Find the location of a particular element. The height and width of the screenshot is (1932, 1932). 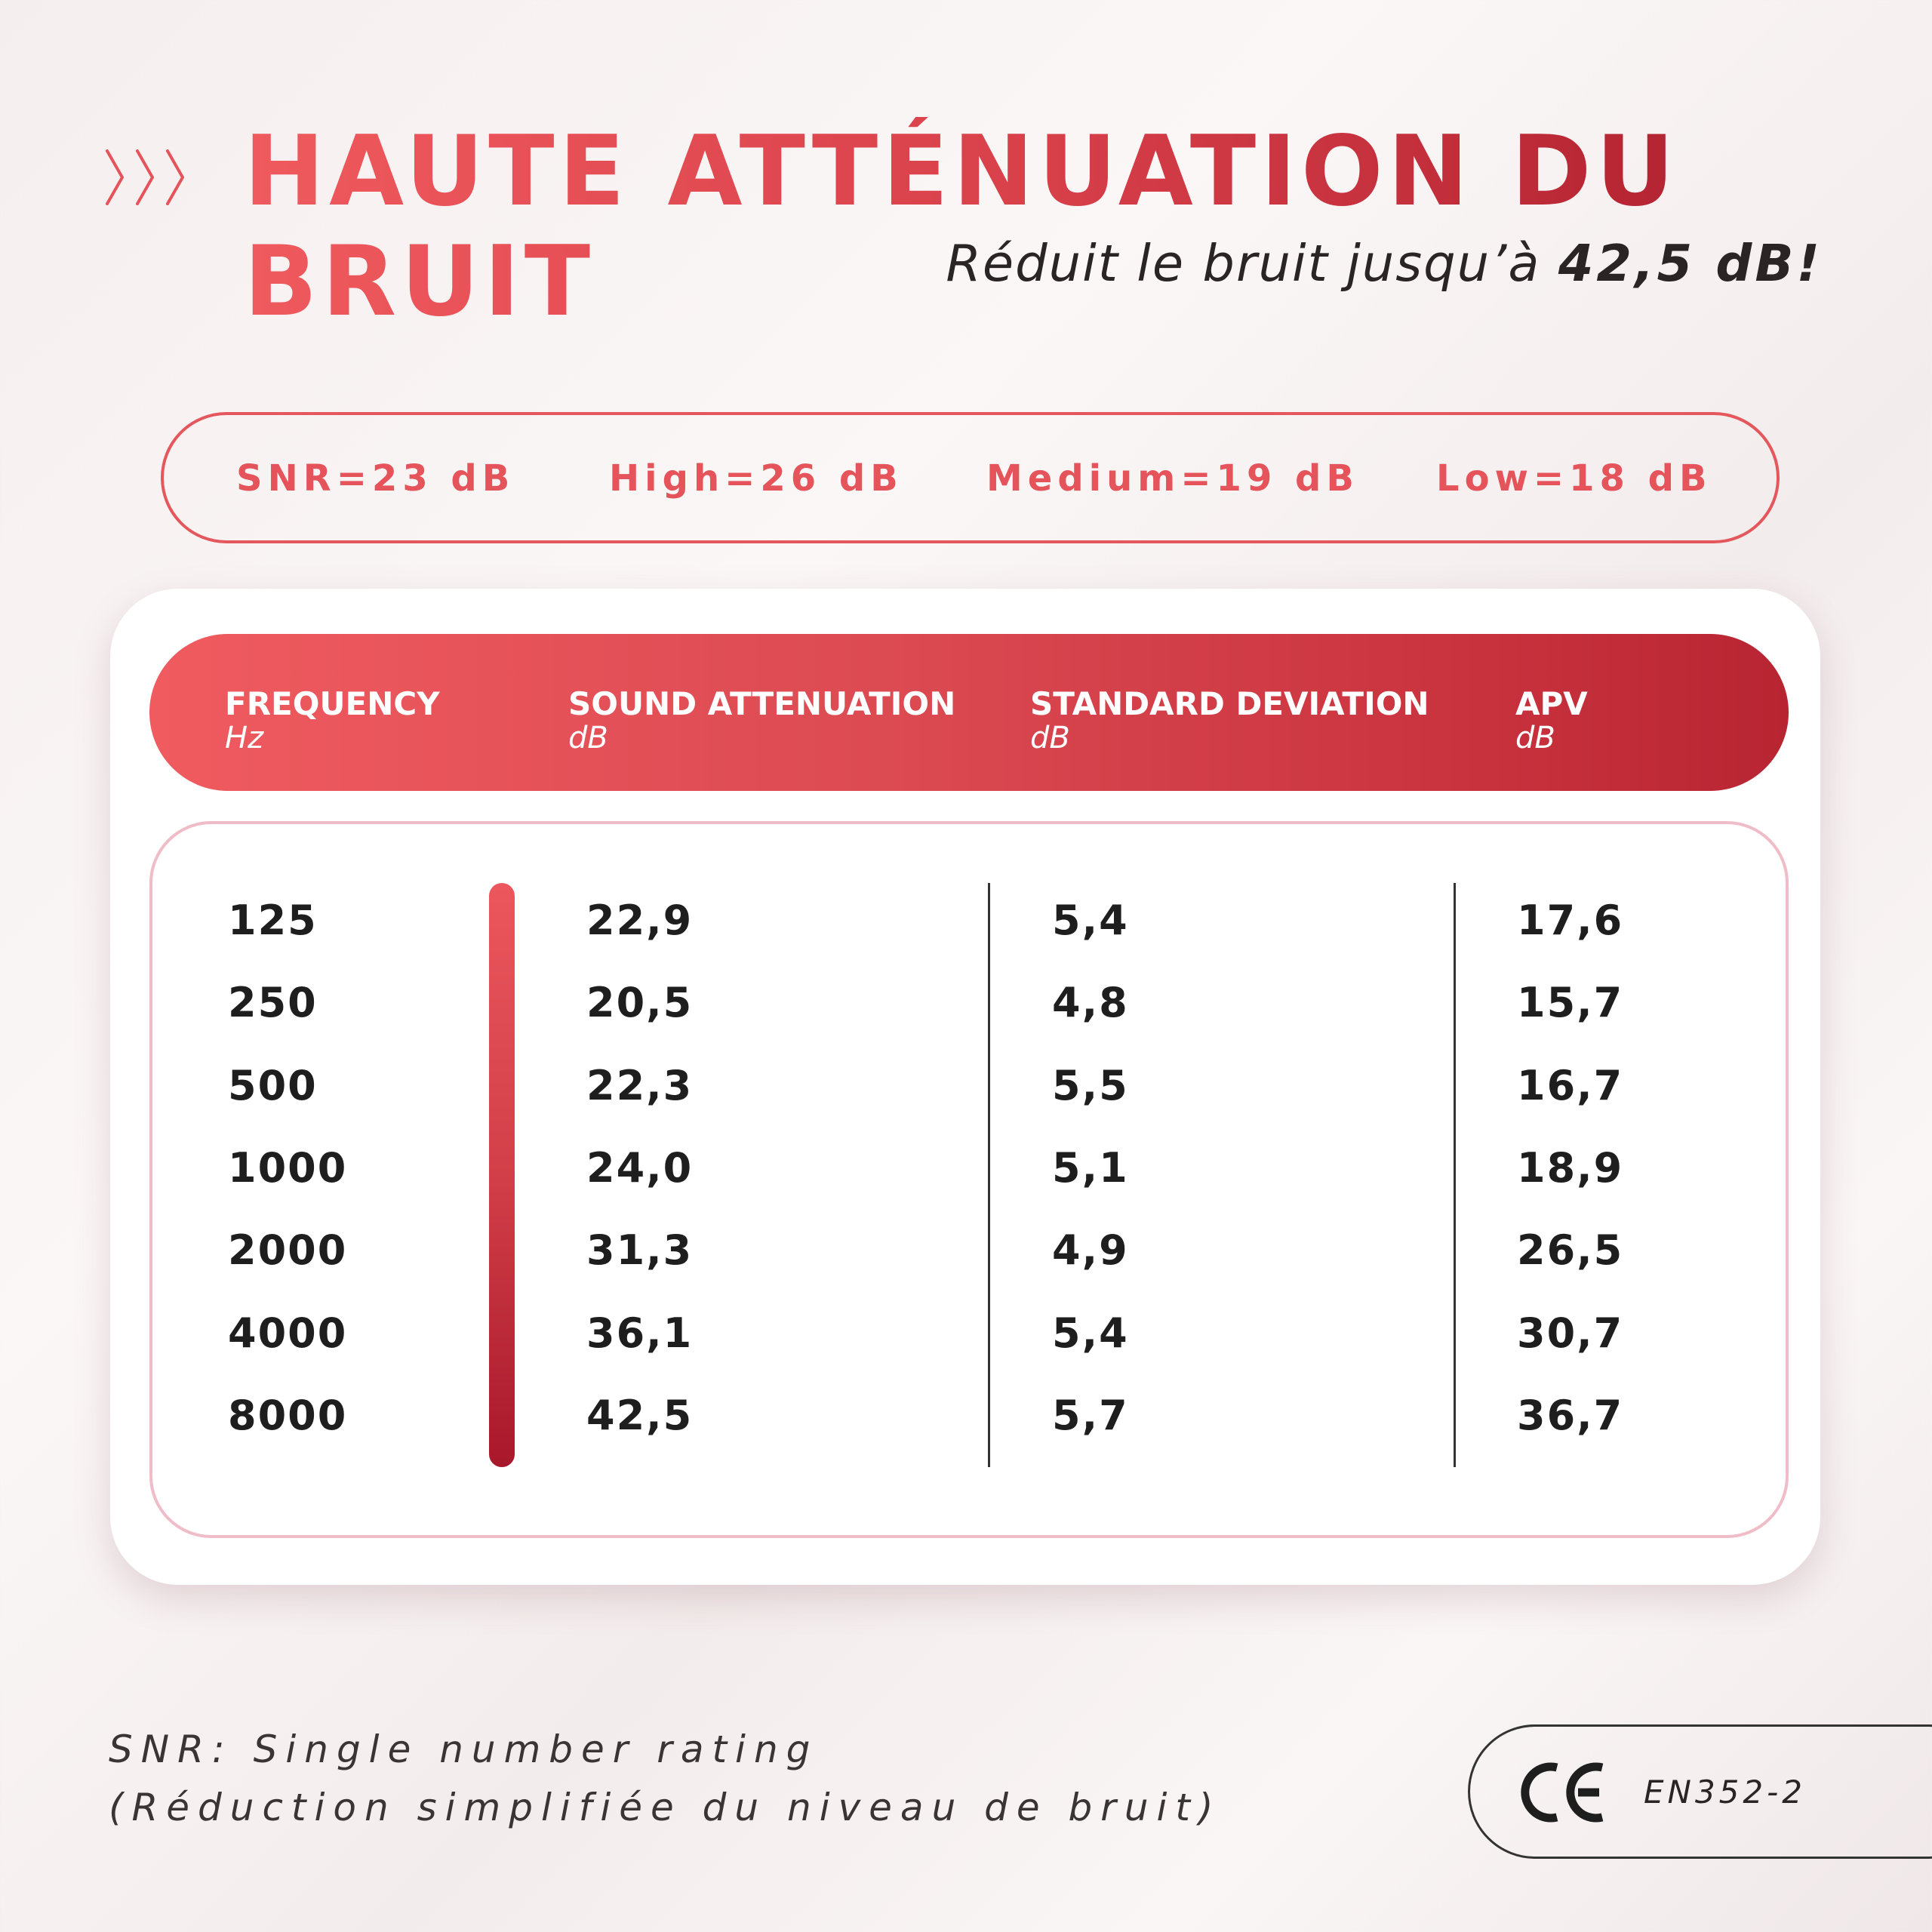

rating-low: Low=18 dB is located at coordinates (1574, 478).